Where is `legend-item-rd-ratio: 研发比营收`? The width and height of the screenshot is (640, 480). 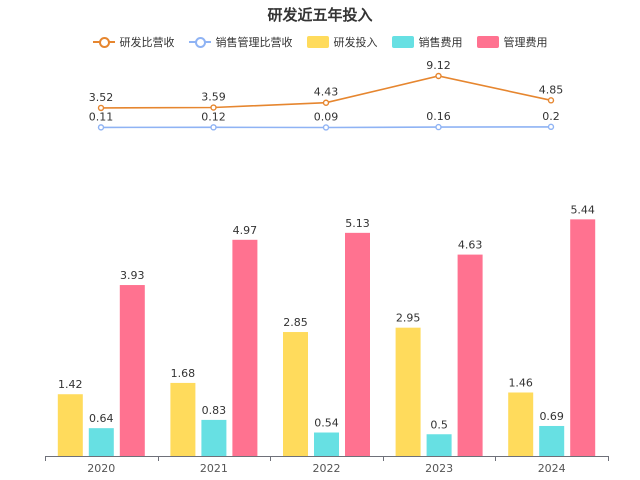
legend-item-rd-ratio: 研发比营收 is located at coordinates (133, 42).